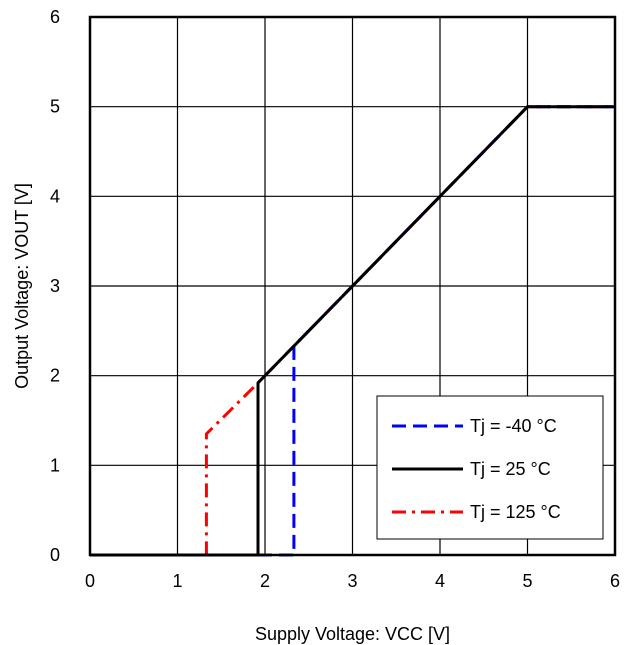  I want to click on y-tick-label: 3, so click(55, 286).